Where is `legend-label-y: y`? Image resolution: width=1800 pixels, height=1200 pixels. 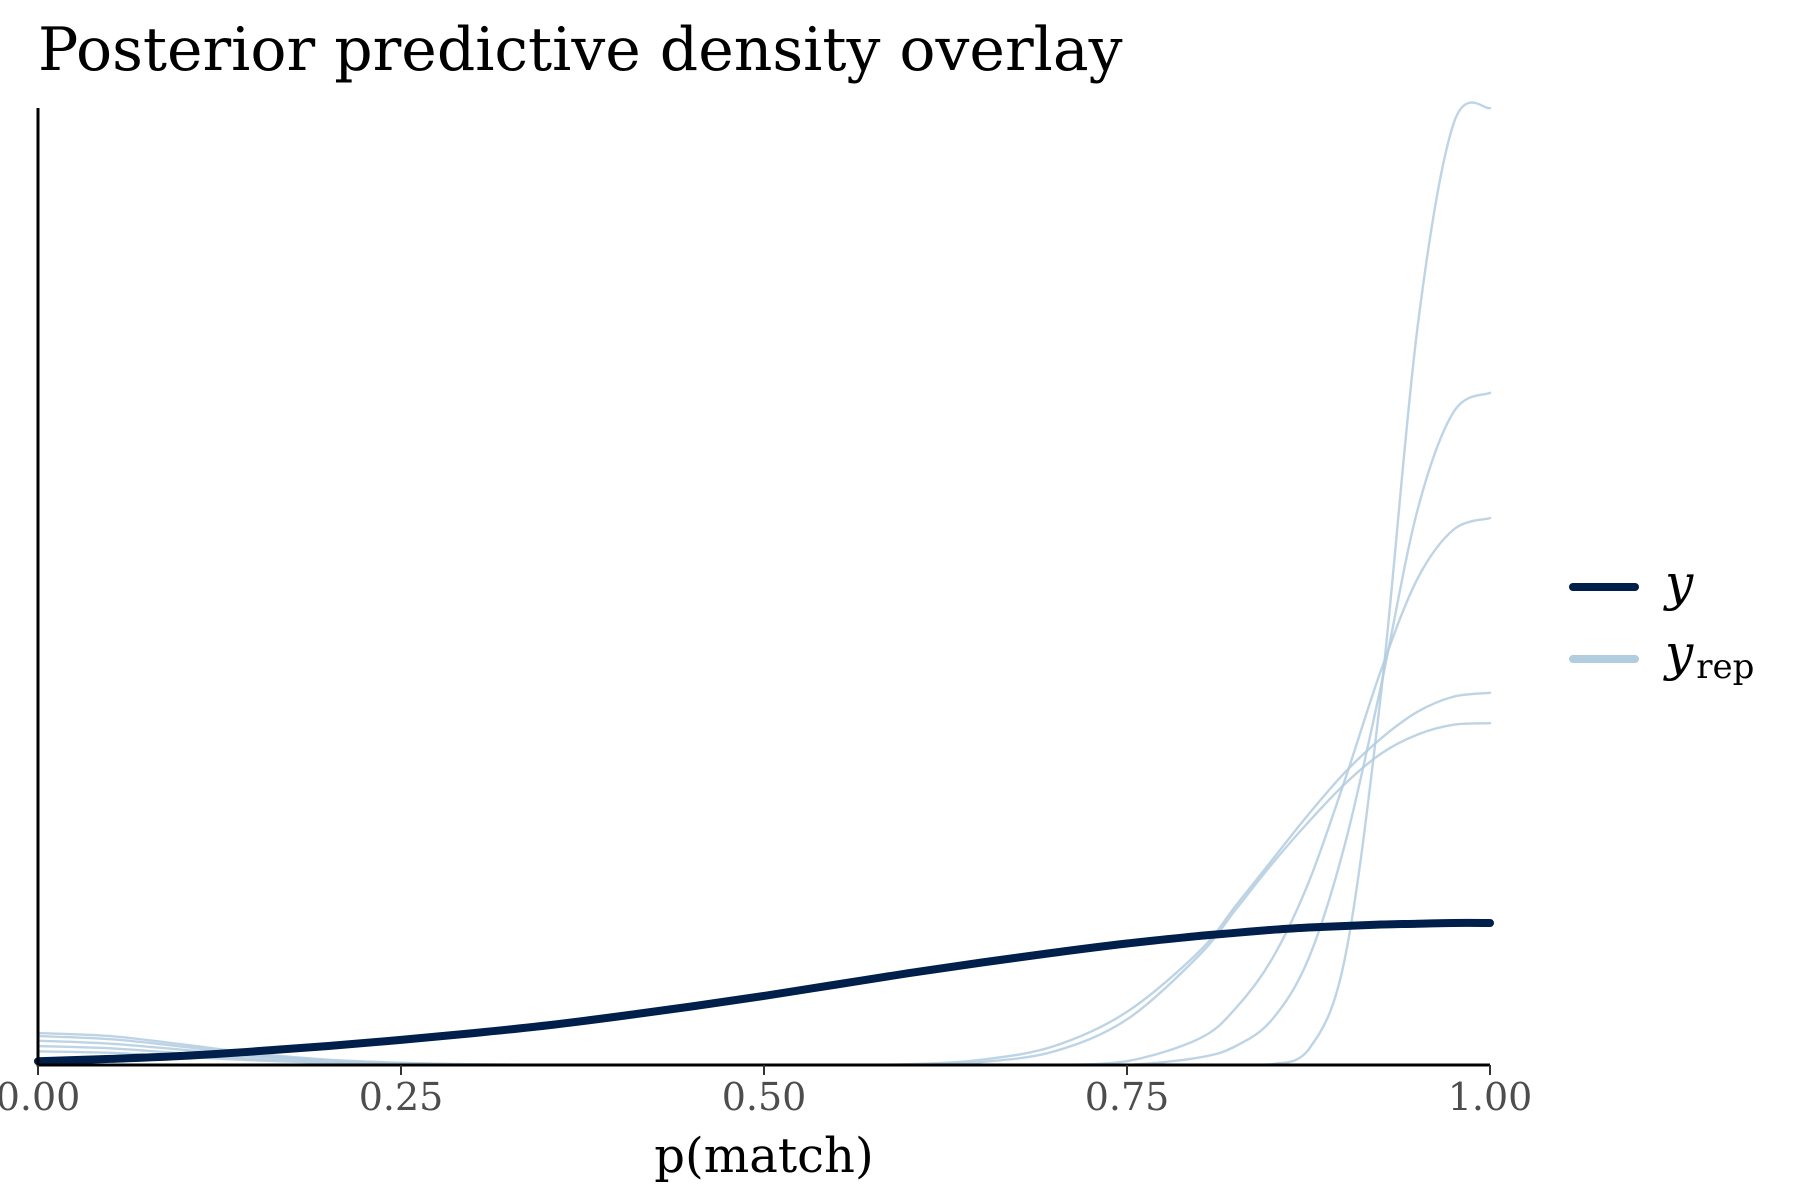 legend-label-y: y is located at coordinates (1678, 583).